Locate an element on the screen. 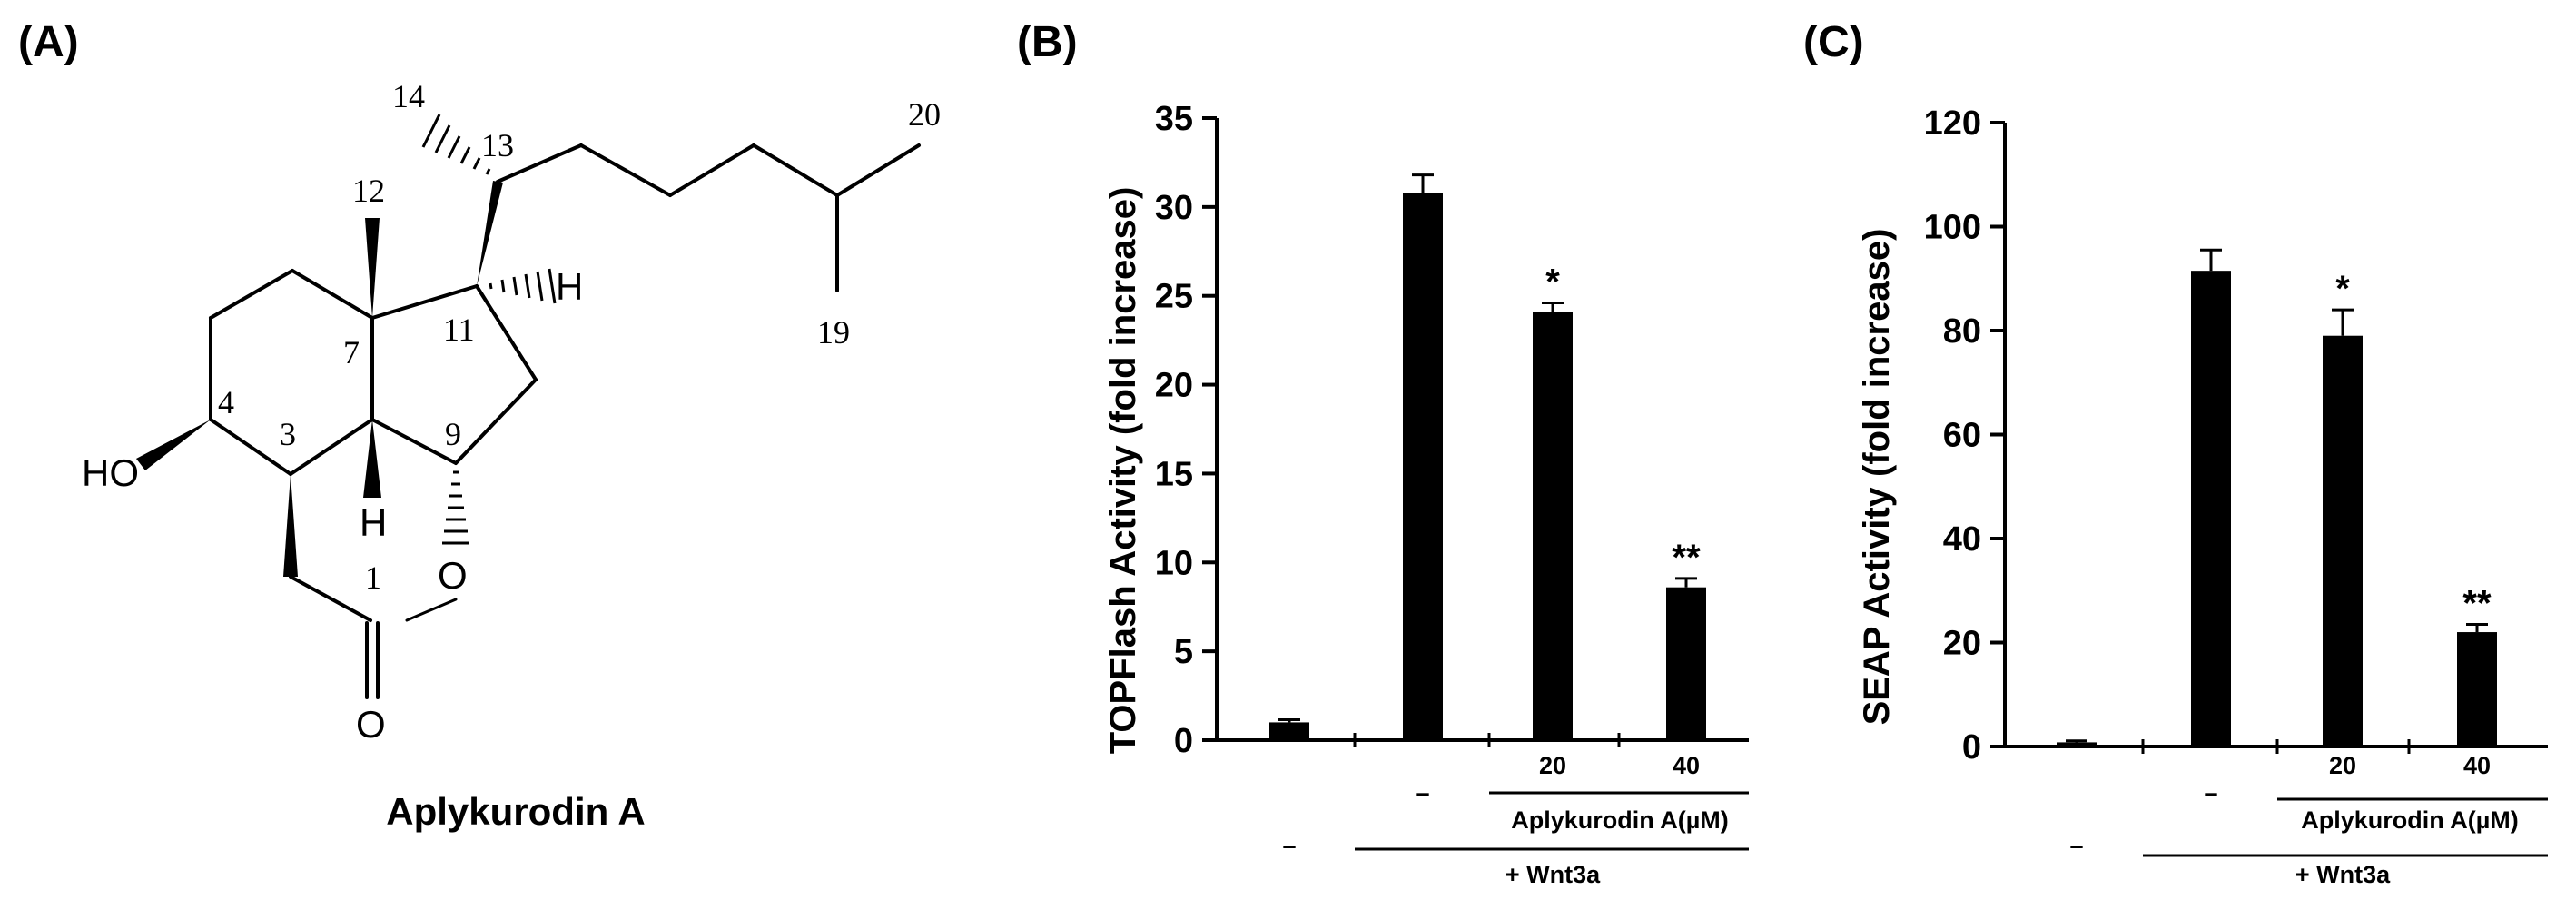  y-tick-label: 60 is located at coordinates (1962, 436).